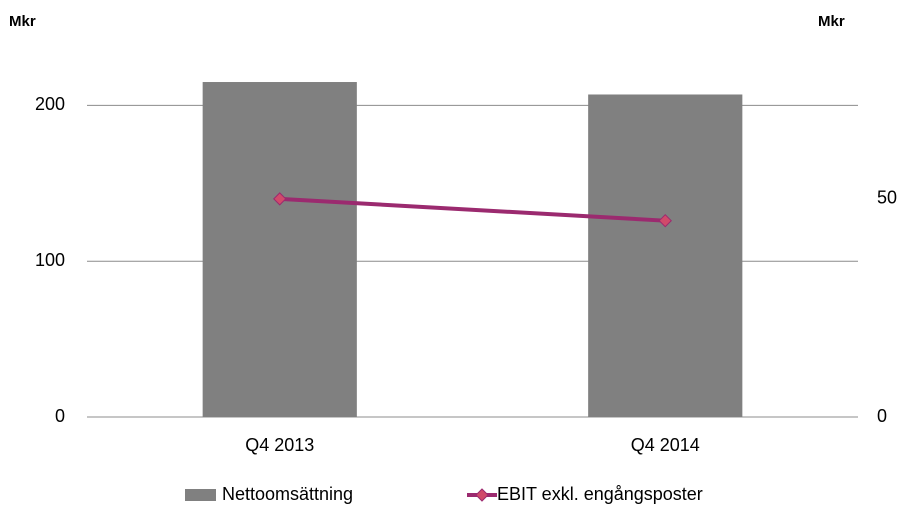 This screenshot has width=909, height=509. What do you see at coordinates (50, 104) in the screenshot?
I see `y-tick-label: 200` at bounding box center [50, 104].